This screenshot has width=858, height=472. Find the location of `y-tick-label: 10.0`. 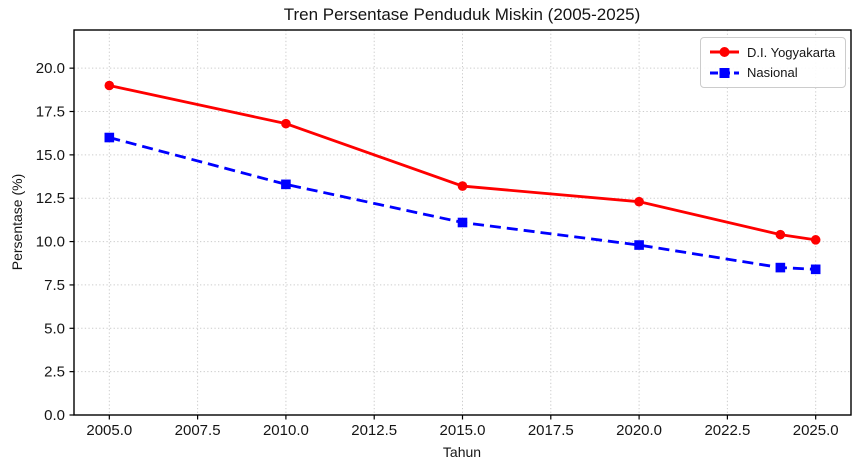

y-tick-label: 10.0 is located at coordinates (50, 242).